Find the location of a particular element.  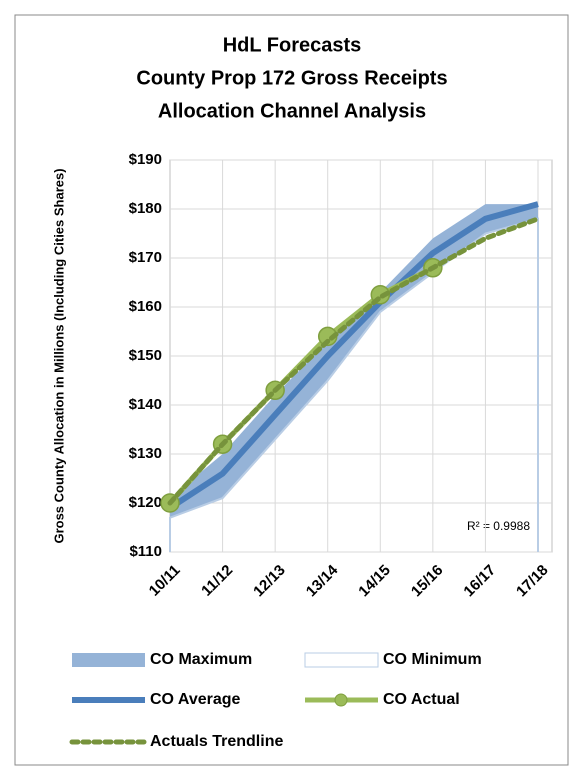

y-tick-label: $130 is located at coordinates (145, 453).